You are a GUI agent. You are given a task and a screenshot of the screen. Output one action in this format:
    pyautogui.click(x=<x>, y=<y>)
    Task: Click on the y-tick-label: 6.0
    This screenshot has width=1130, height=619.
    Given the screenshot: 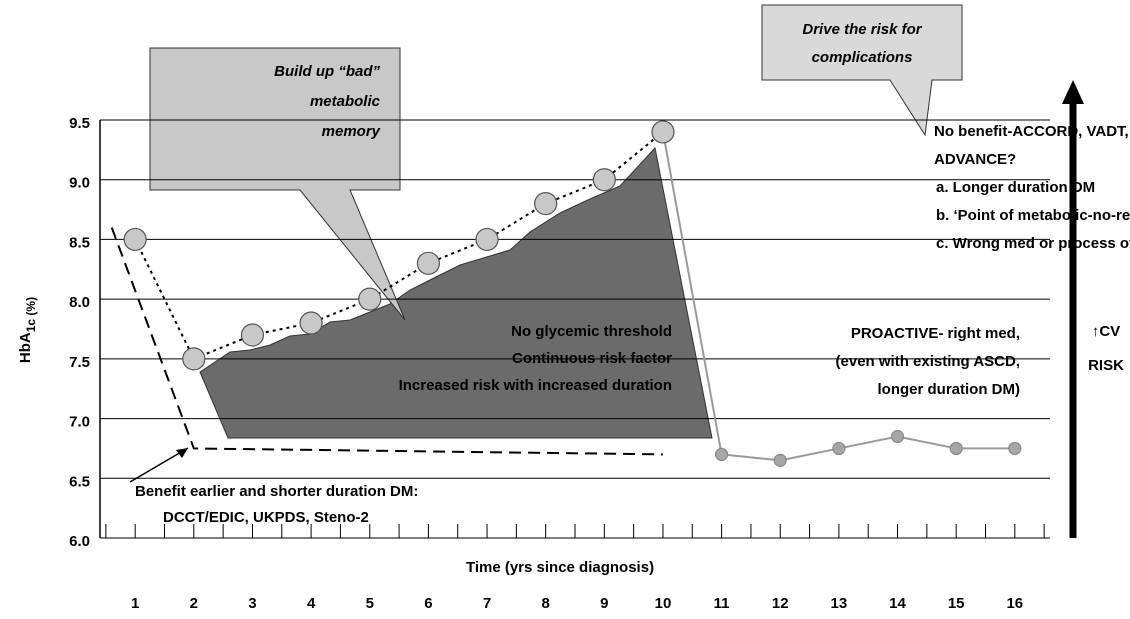 What is the action you would take?
    pyautogui.click(x=79, y=541)
    